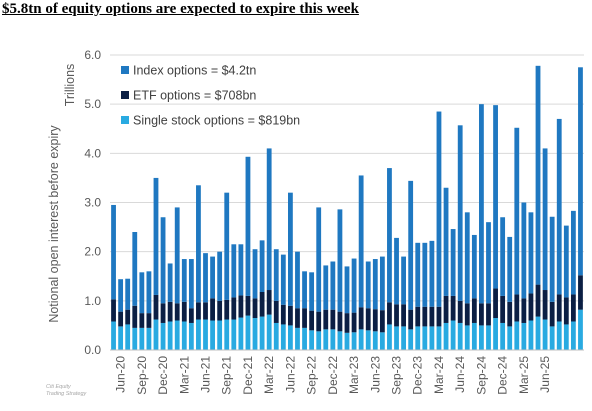  I want to click on x-tick-label: Sep-21, so click(227, 375).